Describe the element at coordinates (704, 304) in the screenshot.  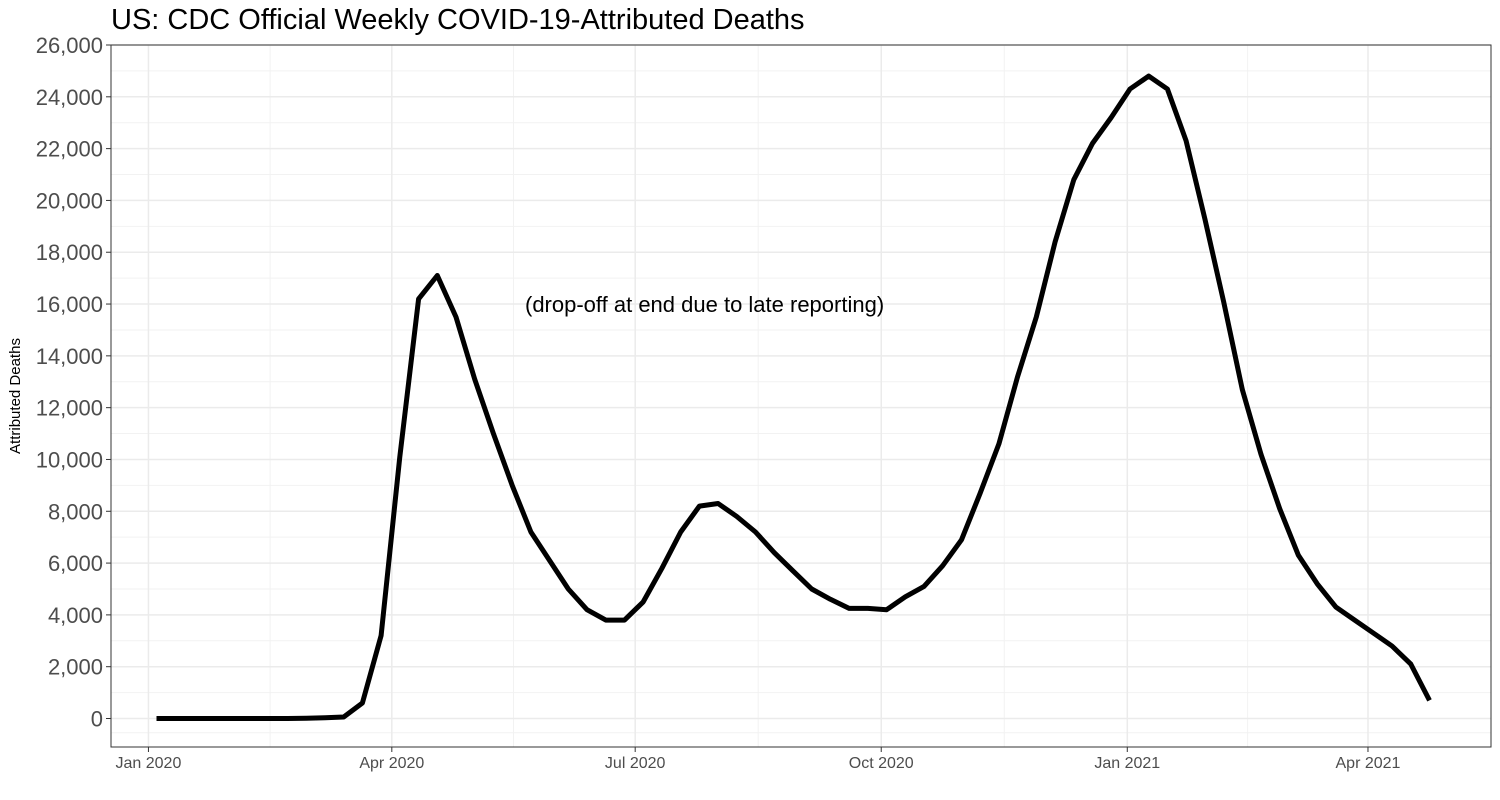
I see `annotation-text: (drop-off at end due to late reporting)` at that location.